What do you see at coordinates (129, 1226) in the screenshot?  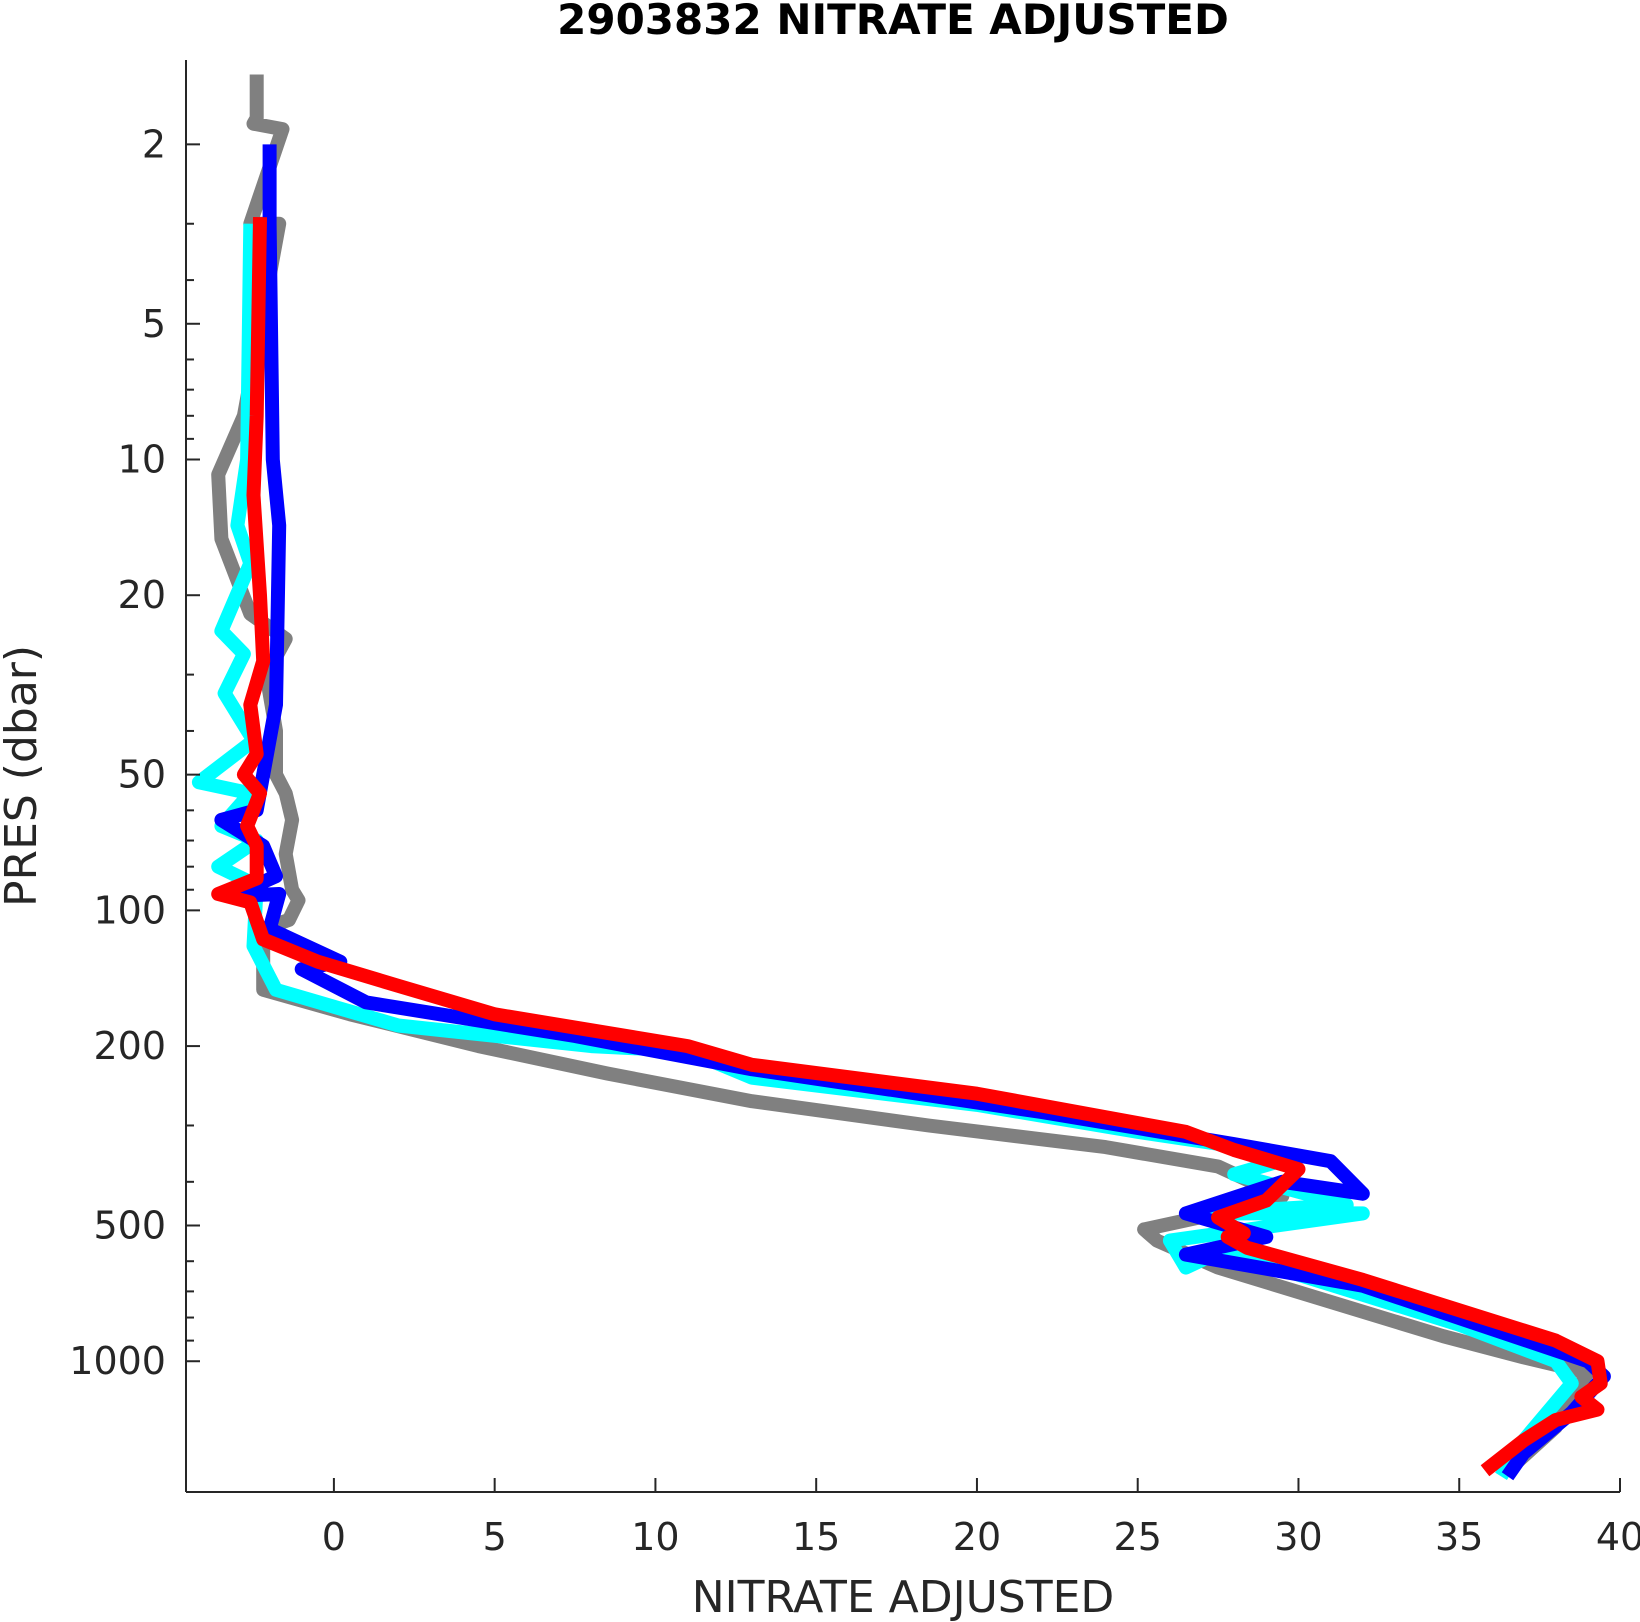 I see `y-tick-label: 500` at bounding box center [129, 1226].